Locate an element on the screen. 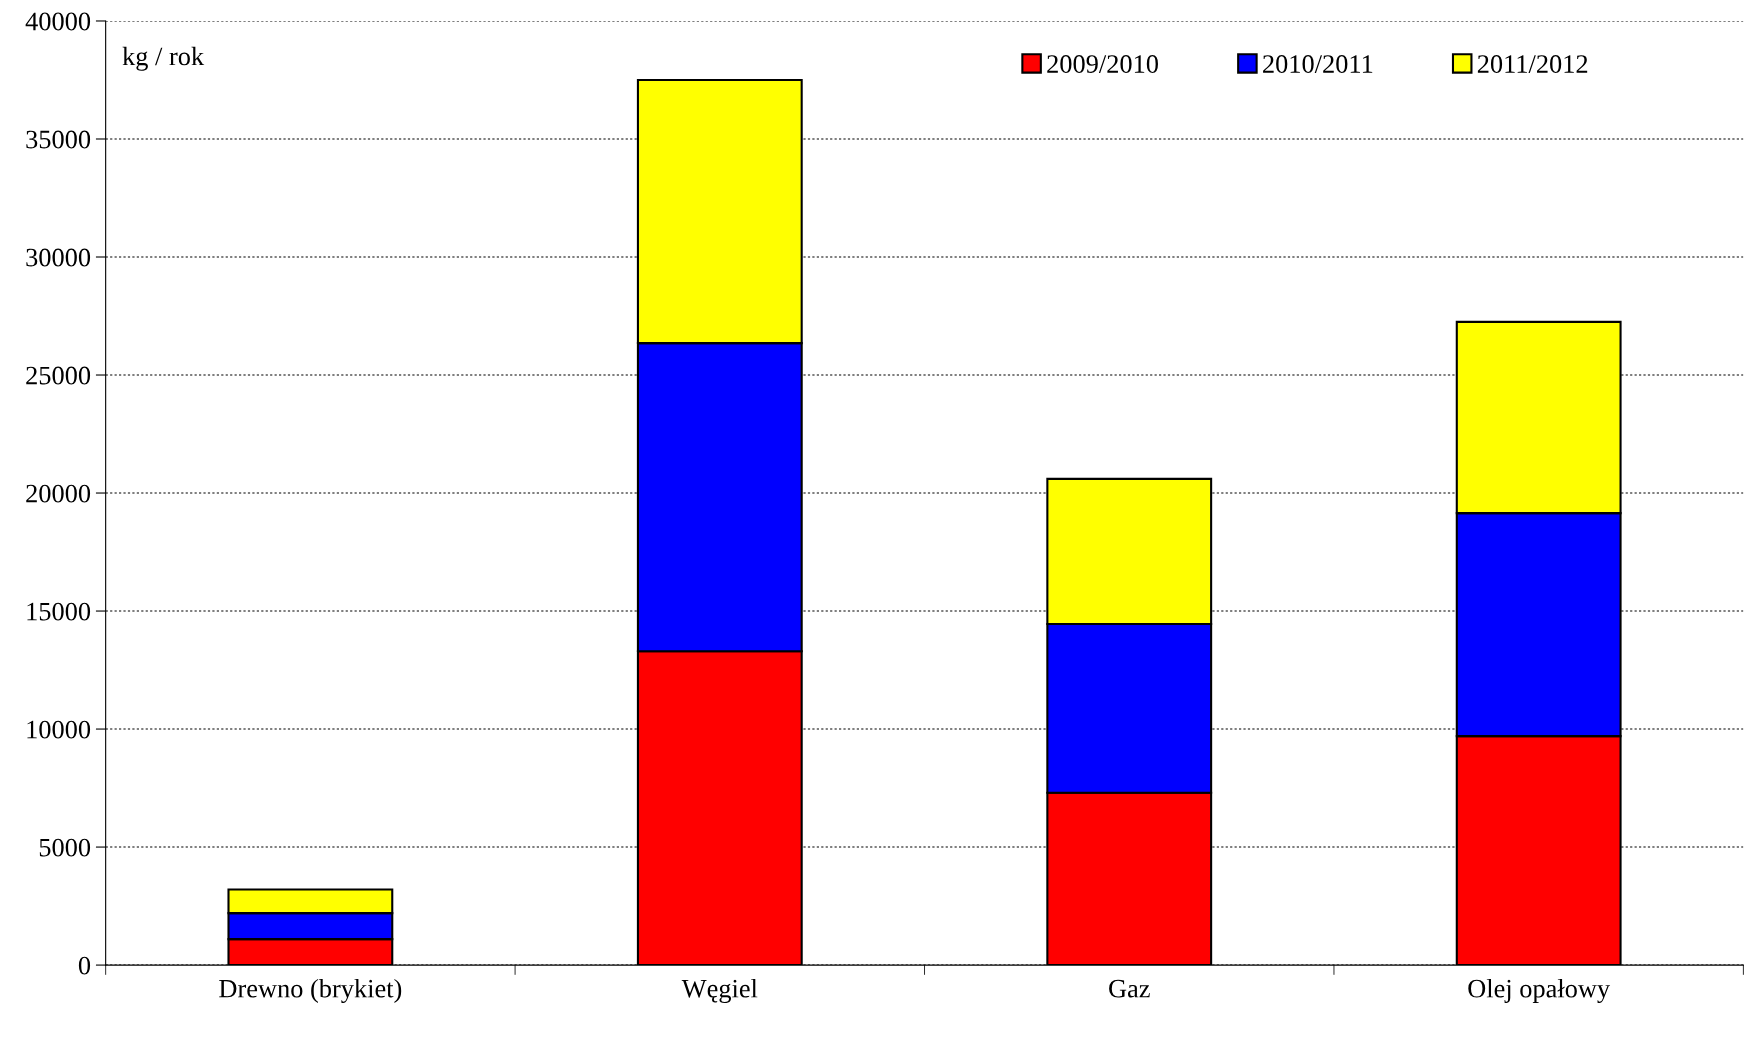  x-tick-label: Drewno (brykiet) is located at coordinates (310, 990).